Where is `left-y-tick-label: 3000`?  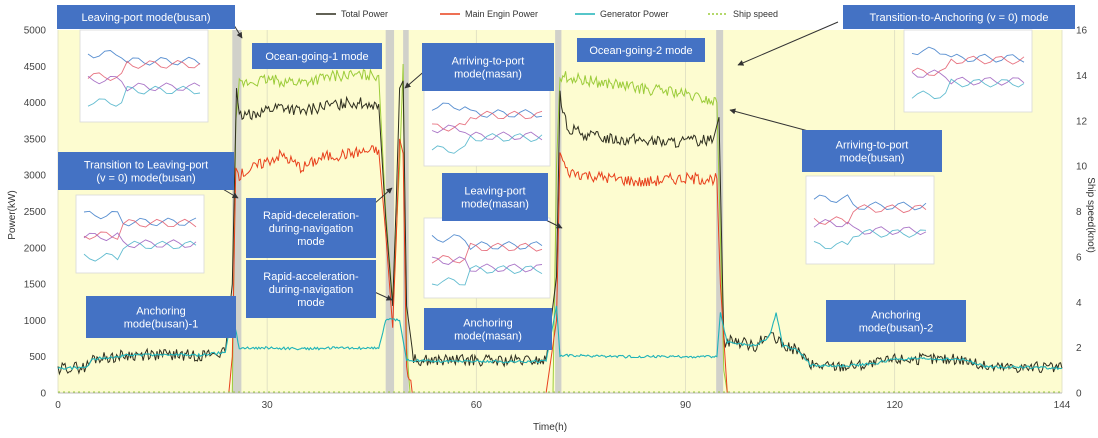
left-y-tick-label: 3000 is located at coordinates (35, 176).